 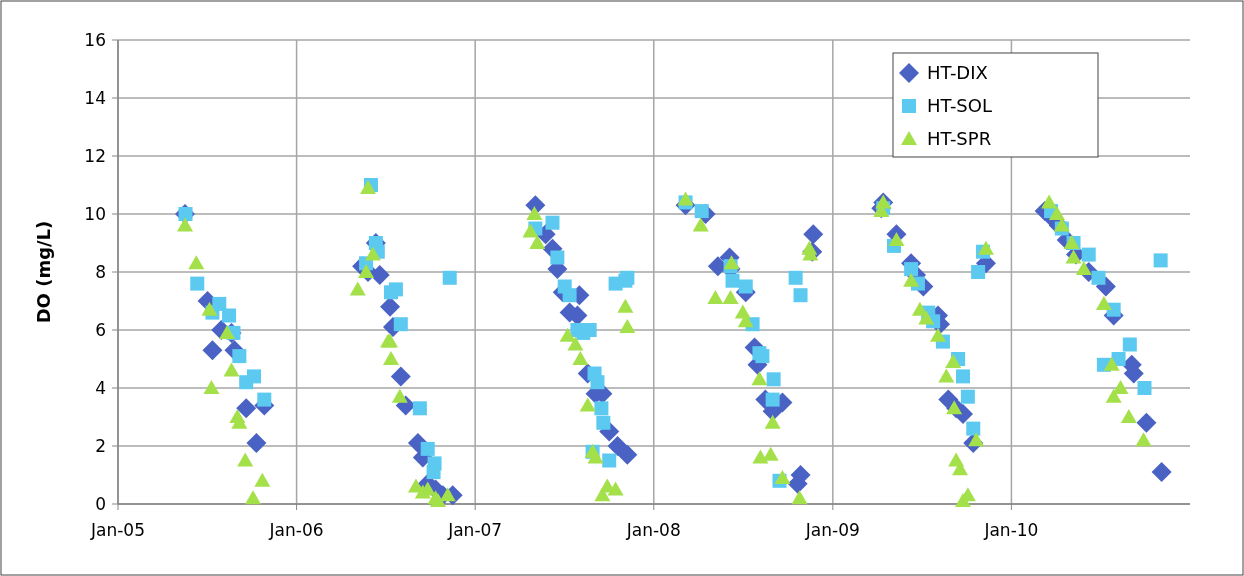 What do you see at coordinates (117, 530) in the screenshot?
I see `x-tick-label: Jan-05` at bounding box center [117, 530].